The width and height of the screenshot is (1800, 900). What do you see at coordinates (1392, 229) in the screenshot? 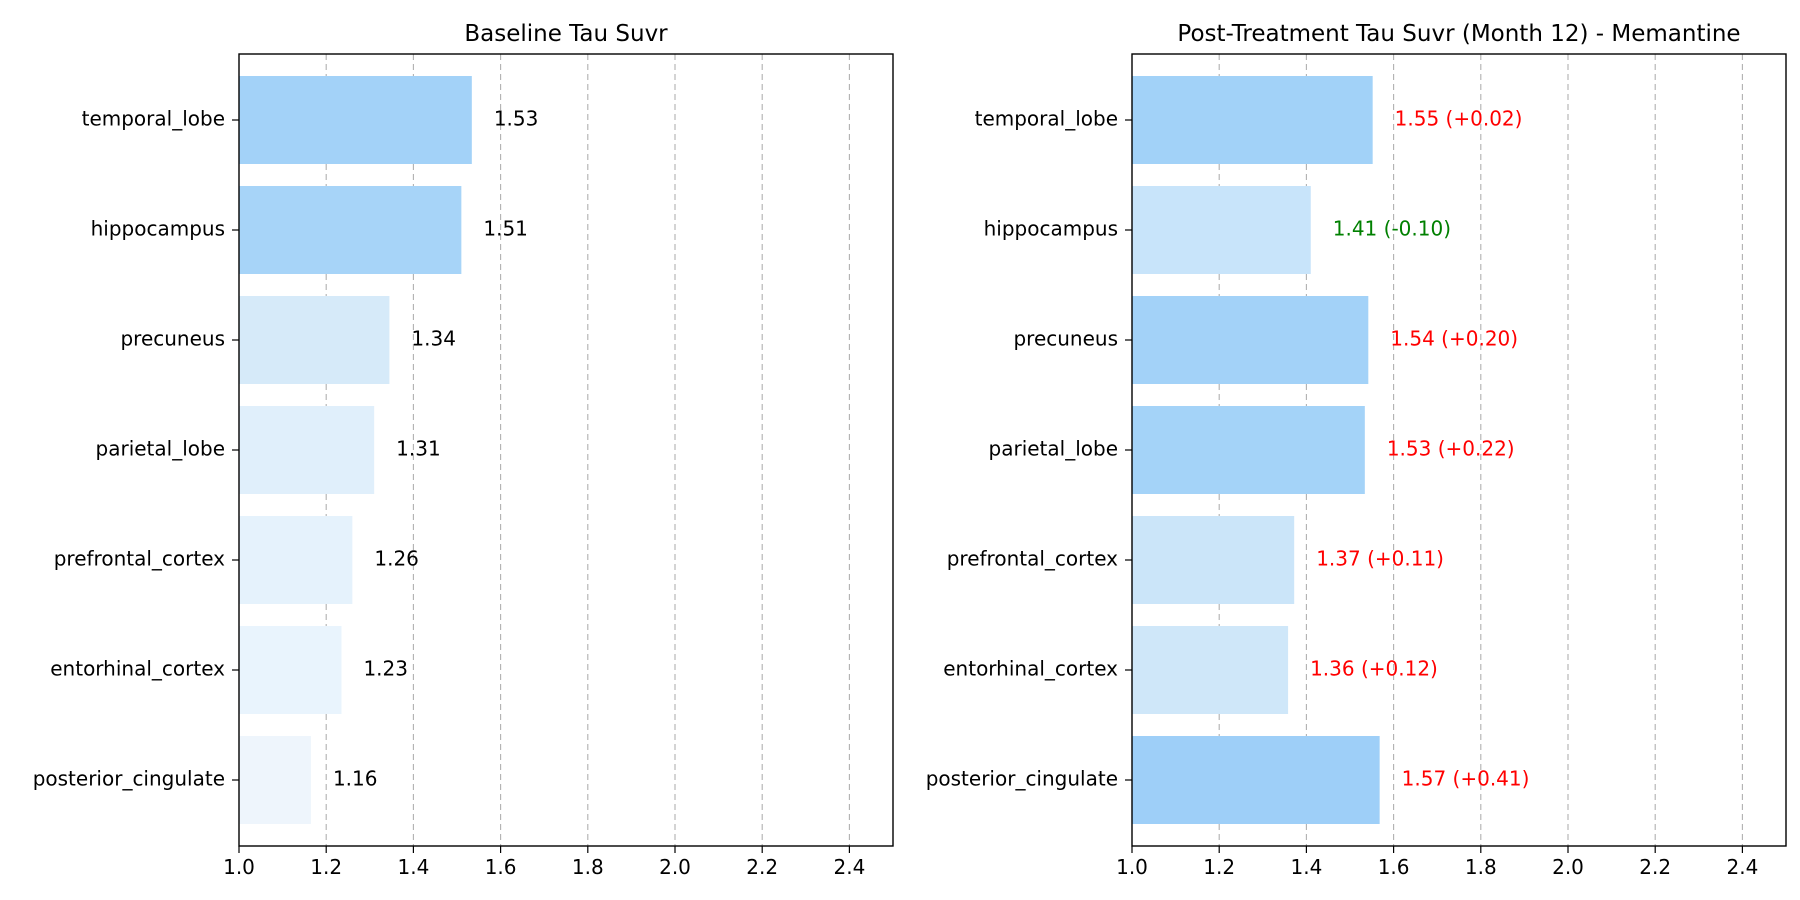
I see `bar-value-label: 1.41 (-0.10)` at bounding box center [1392, 229].